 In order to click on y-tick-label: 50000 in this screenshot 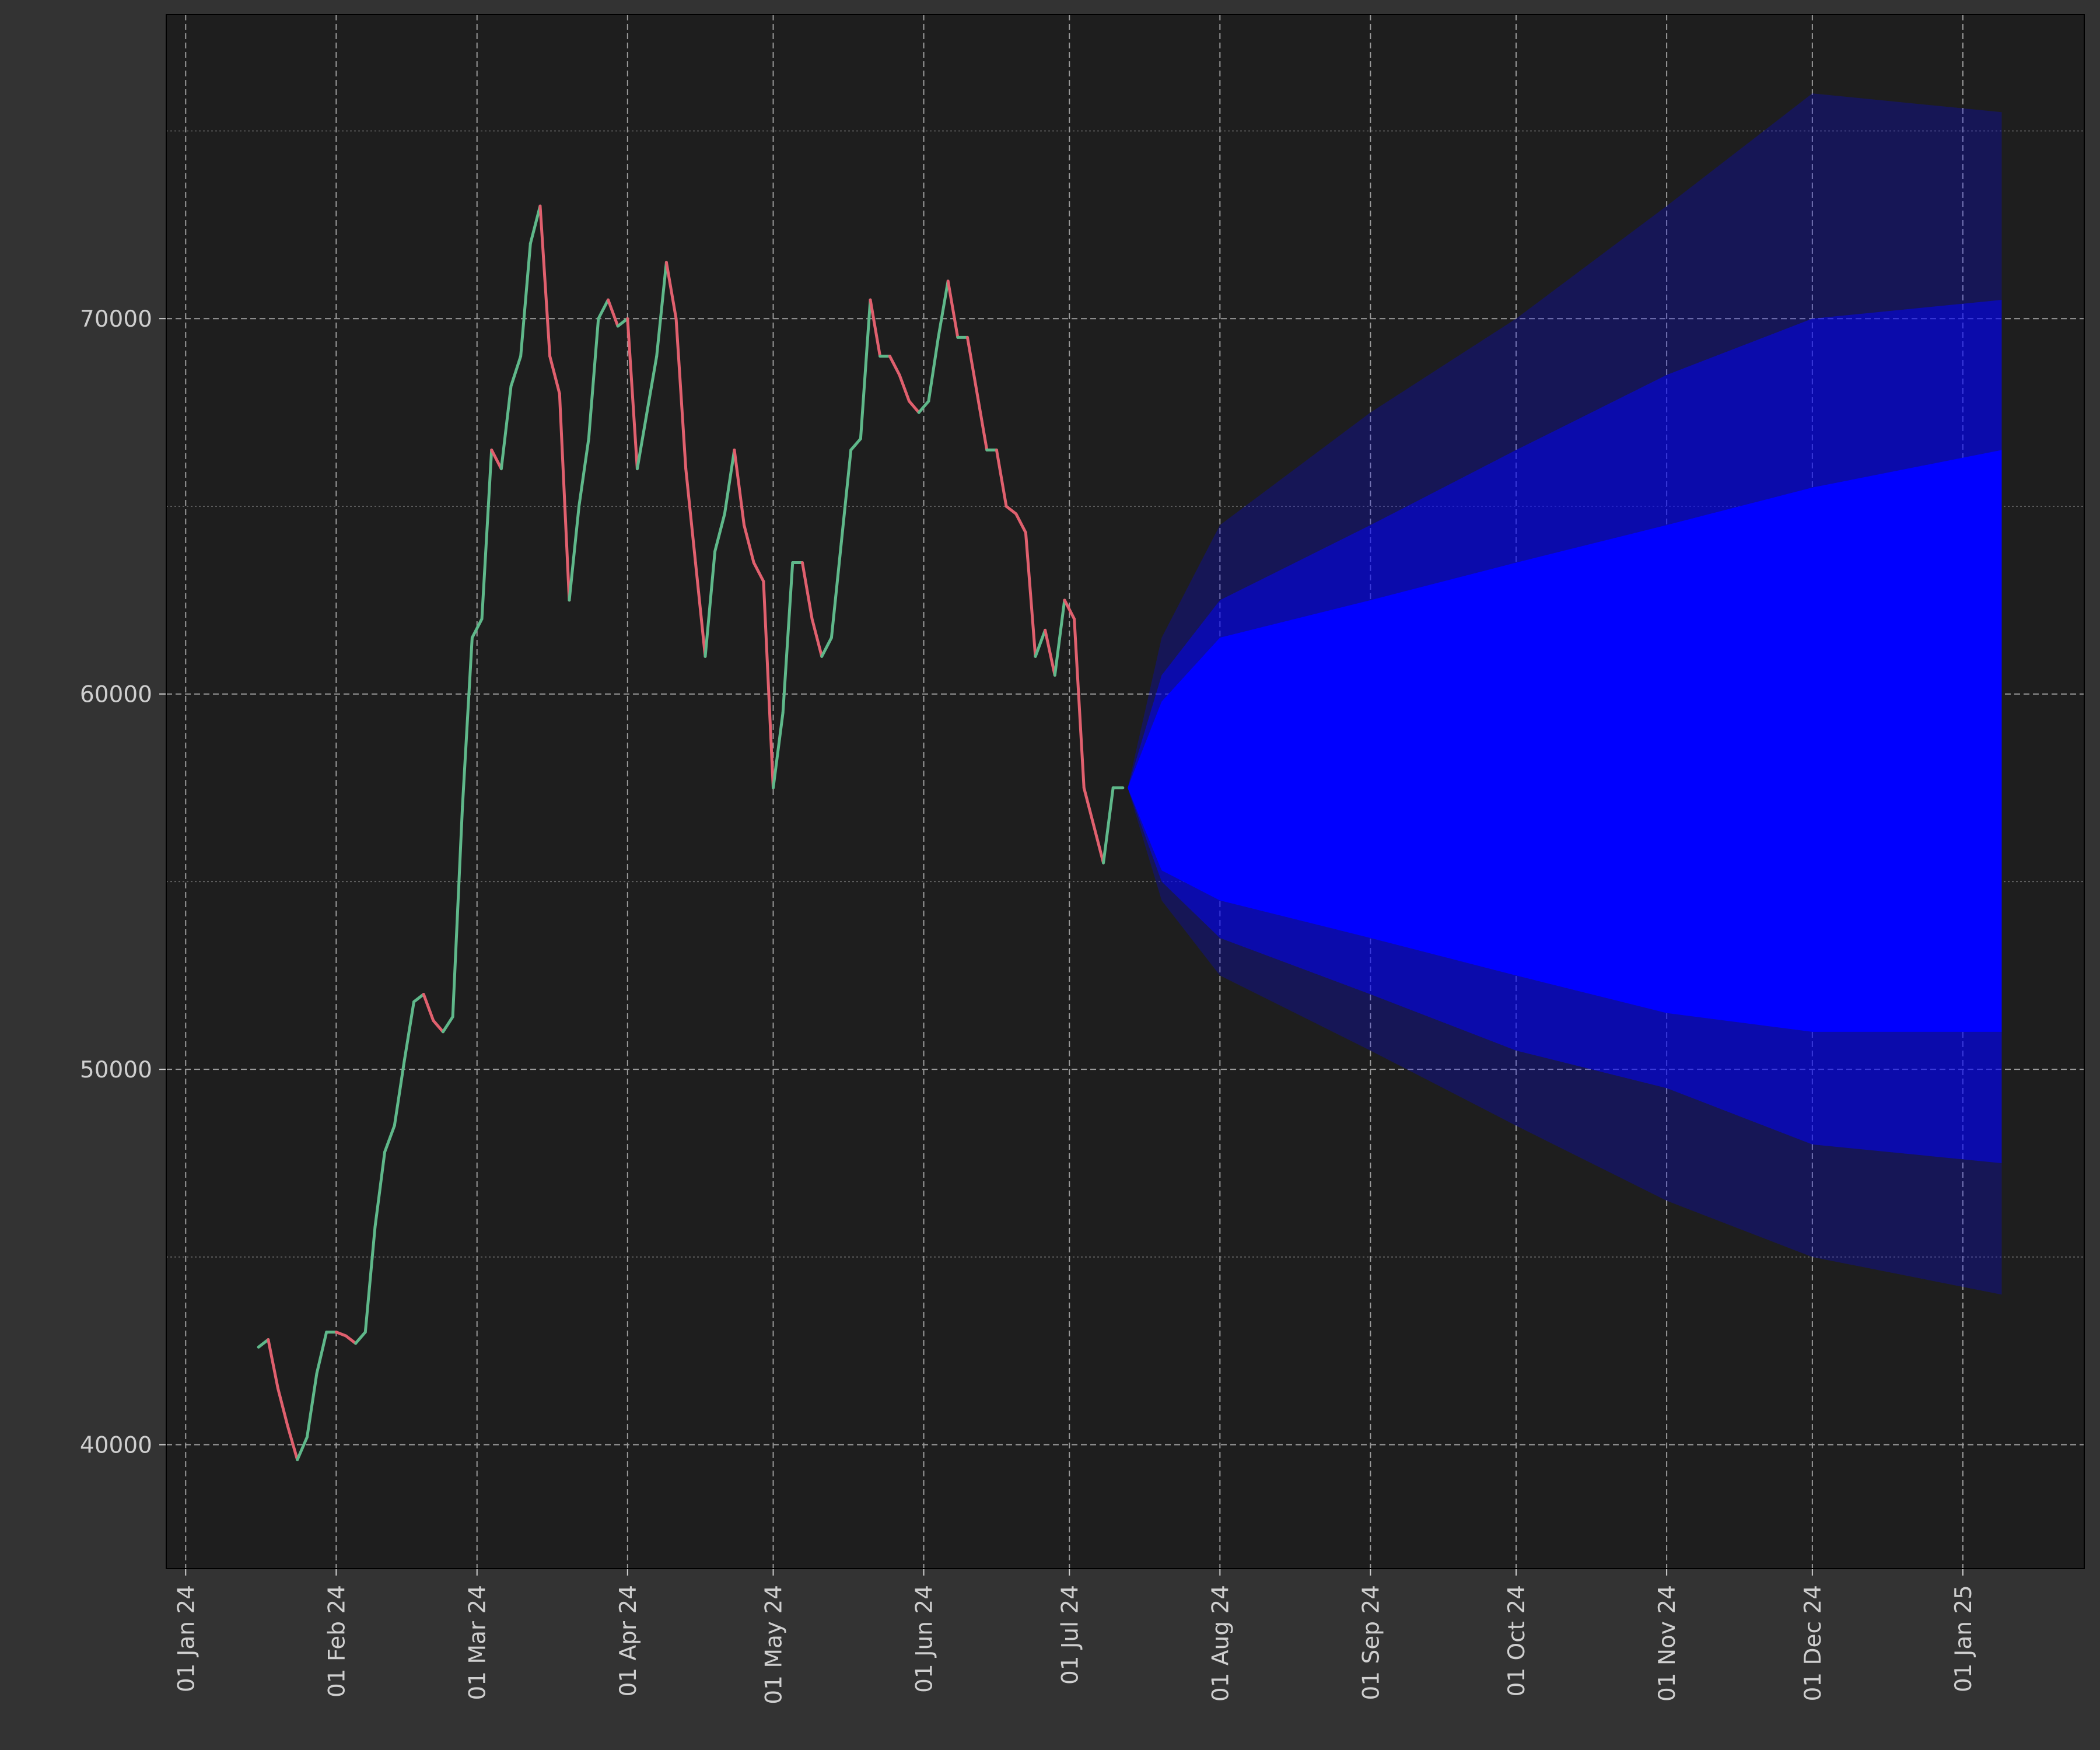, I will do `click(116, 1070)`.